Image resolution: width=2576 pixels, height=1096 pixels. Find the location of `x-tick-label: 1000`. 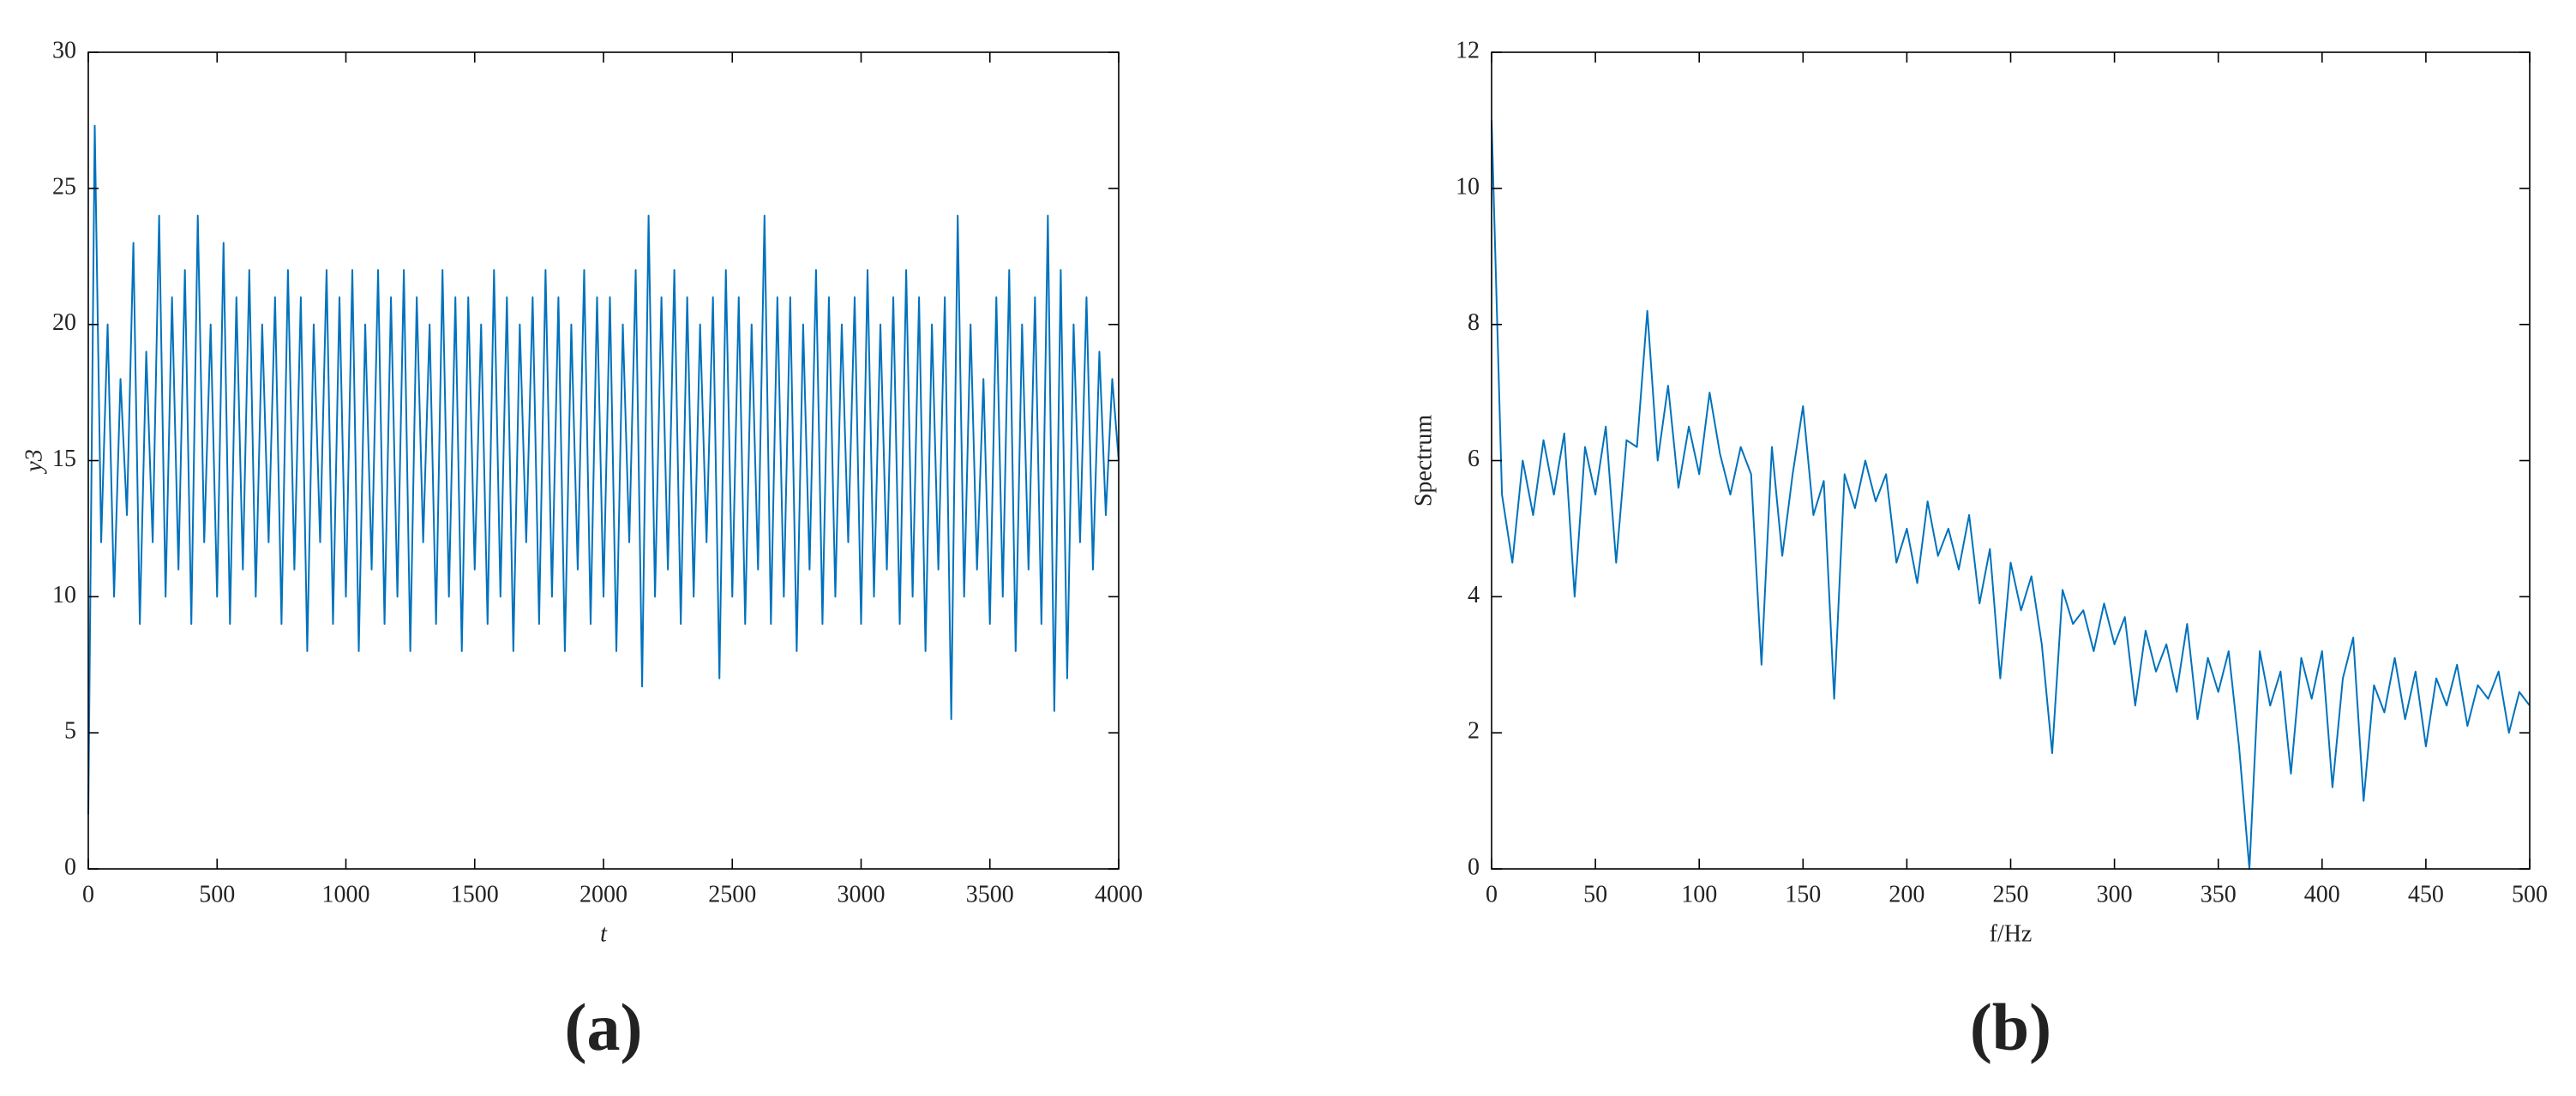

x-tick-label: 1000 is located at coordinates (346, 894).